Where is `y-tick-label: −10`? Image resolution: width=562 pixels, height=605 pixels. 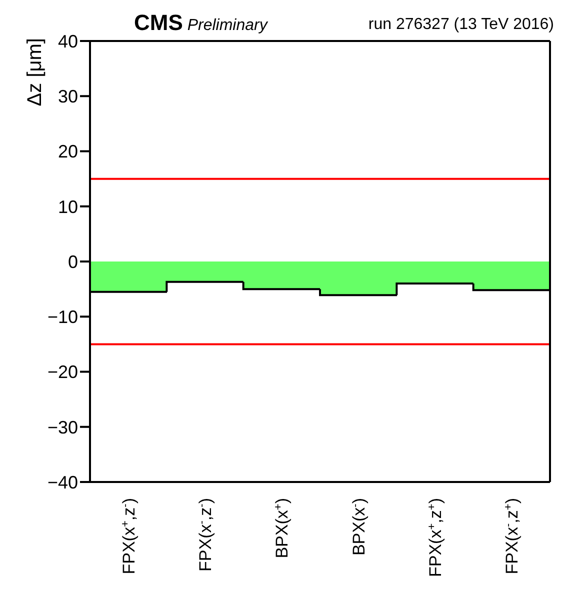 y-tick-label: −10 is located at coordinates (62, 317).